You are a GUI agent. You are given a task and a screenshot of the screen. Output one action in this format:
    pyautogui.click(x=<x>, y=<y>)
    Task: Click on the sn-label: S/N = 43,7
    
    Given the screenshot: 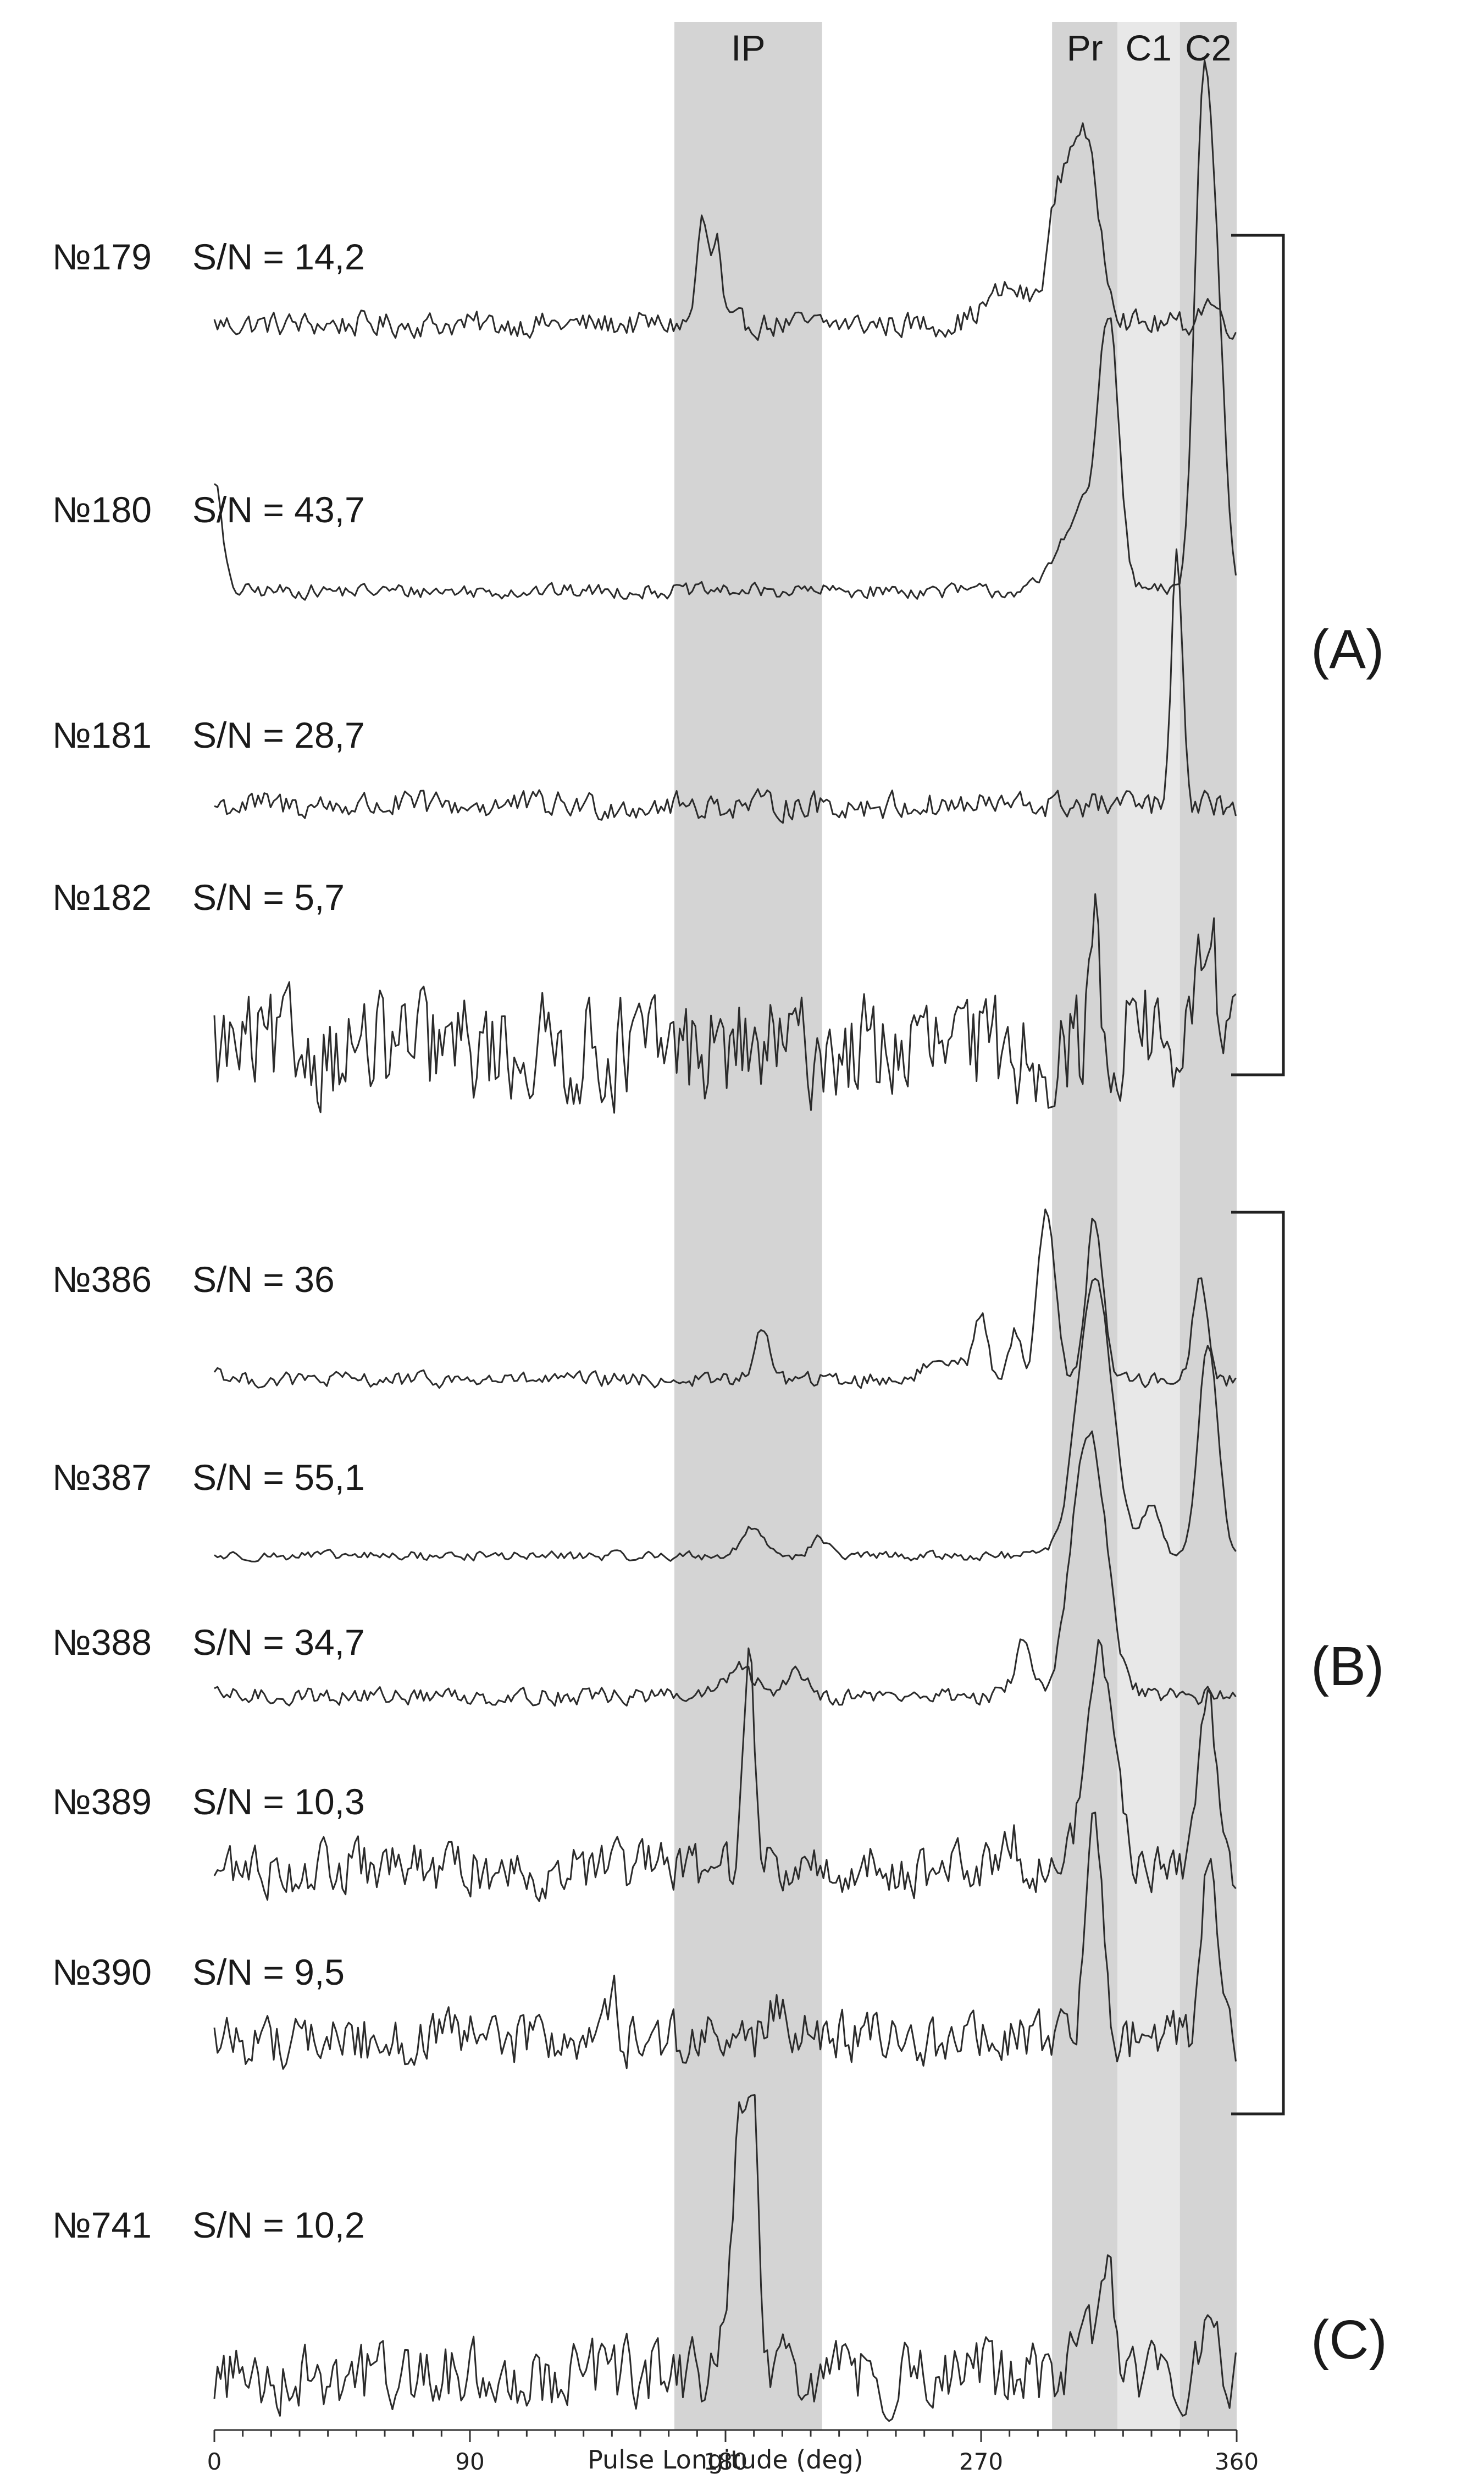 What is the action you would take?
    pyautogui.click(x=278, y=509)
    